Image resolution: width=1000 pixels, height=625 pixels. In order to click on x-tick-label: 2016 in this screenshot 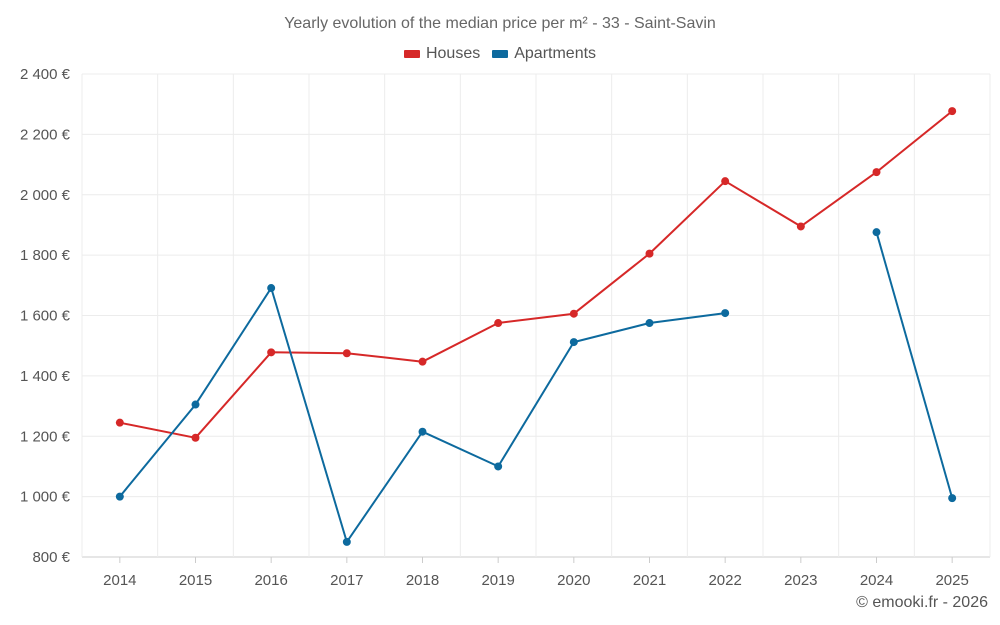, I will do `click(270, 580)`.